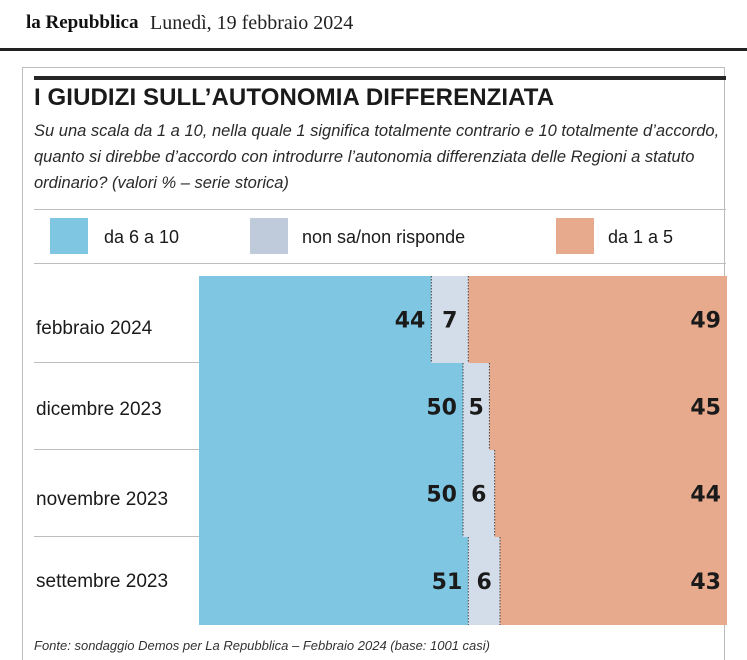  Describe the element at coordinates (705, 495) in the screenshot. I see `value-label-unfavorable: 44` at that location.